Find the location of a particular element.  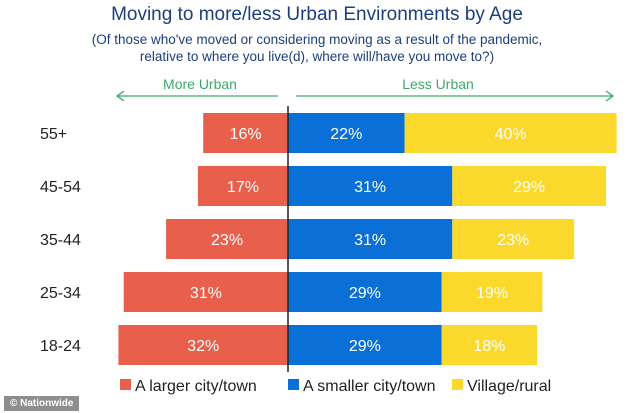

data-label: 32% is located at coordinates (203, 346).